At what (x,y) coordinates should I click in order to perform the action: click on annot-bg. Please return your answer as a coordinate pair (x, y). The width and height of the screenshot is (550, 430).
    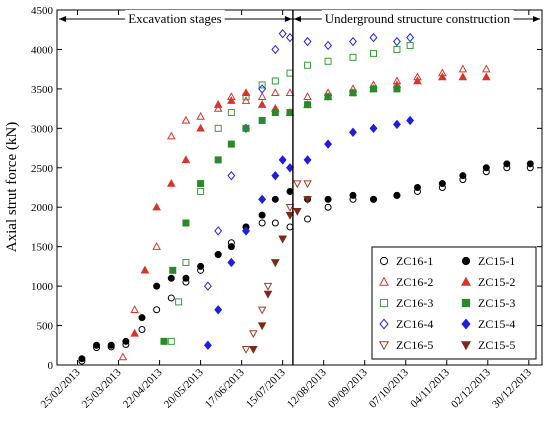
    Looking at the image, I should click on (175, 18).